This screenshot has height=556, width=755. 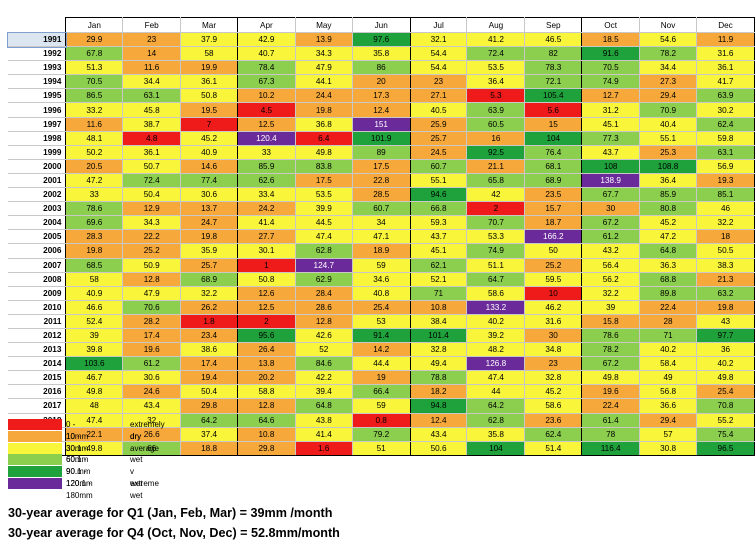 What do you see at coordinates (324, 166) in the screenshot?
I see `rainfall-cell: 83.8` at bounding box center [324, 166].